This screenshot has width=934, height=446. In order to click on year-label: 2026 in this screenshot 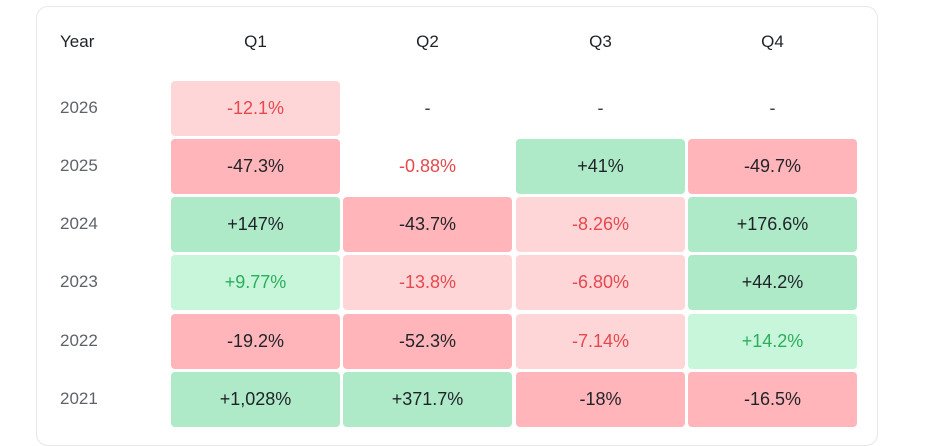, I will do `click(79, 107)`.